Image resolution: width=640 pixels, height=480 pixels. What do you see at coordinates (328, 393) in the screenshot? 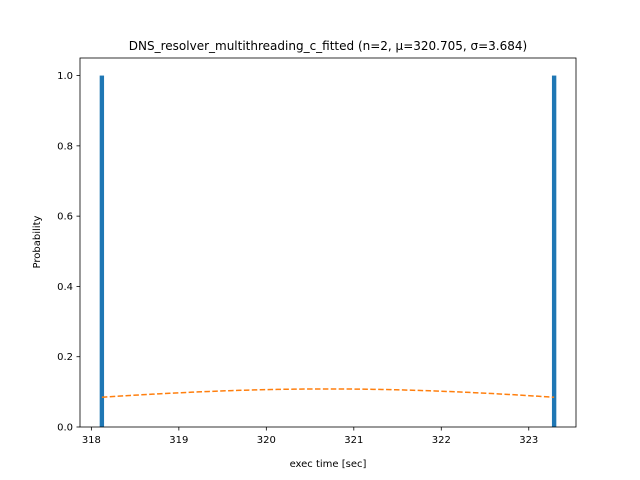
I see `fit-line` at bounding box center [328, 393].